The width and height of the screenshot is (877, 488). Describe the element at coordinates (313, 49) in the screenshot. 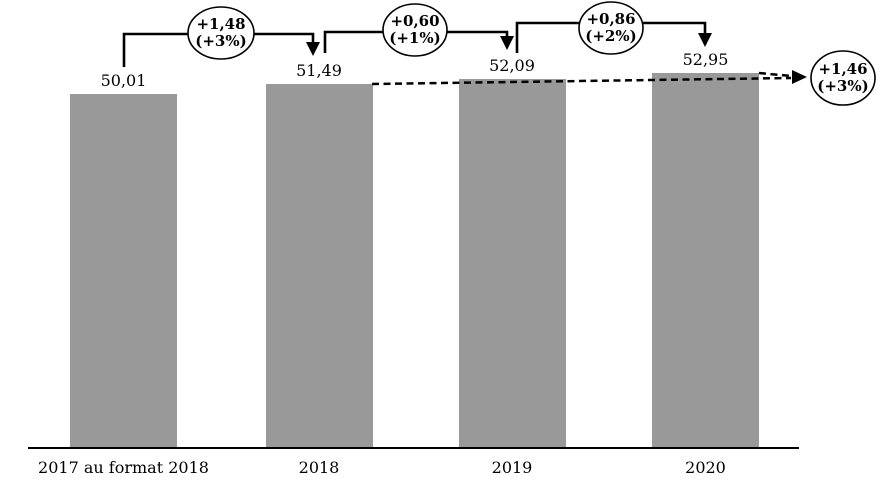

I see `bracket-arrow-1-arrowhead-icon` at that location.